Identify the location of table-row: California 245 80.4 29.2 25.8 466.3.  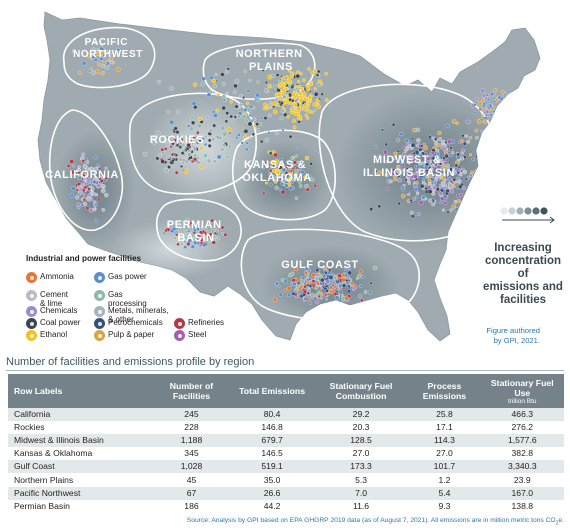
(286, 415).